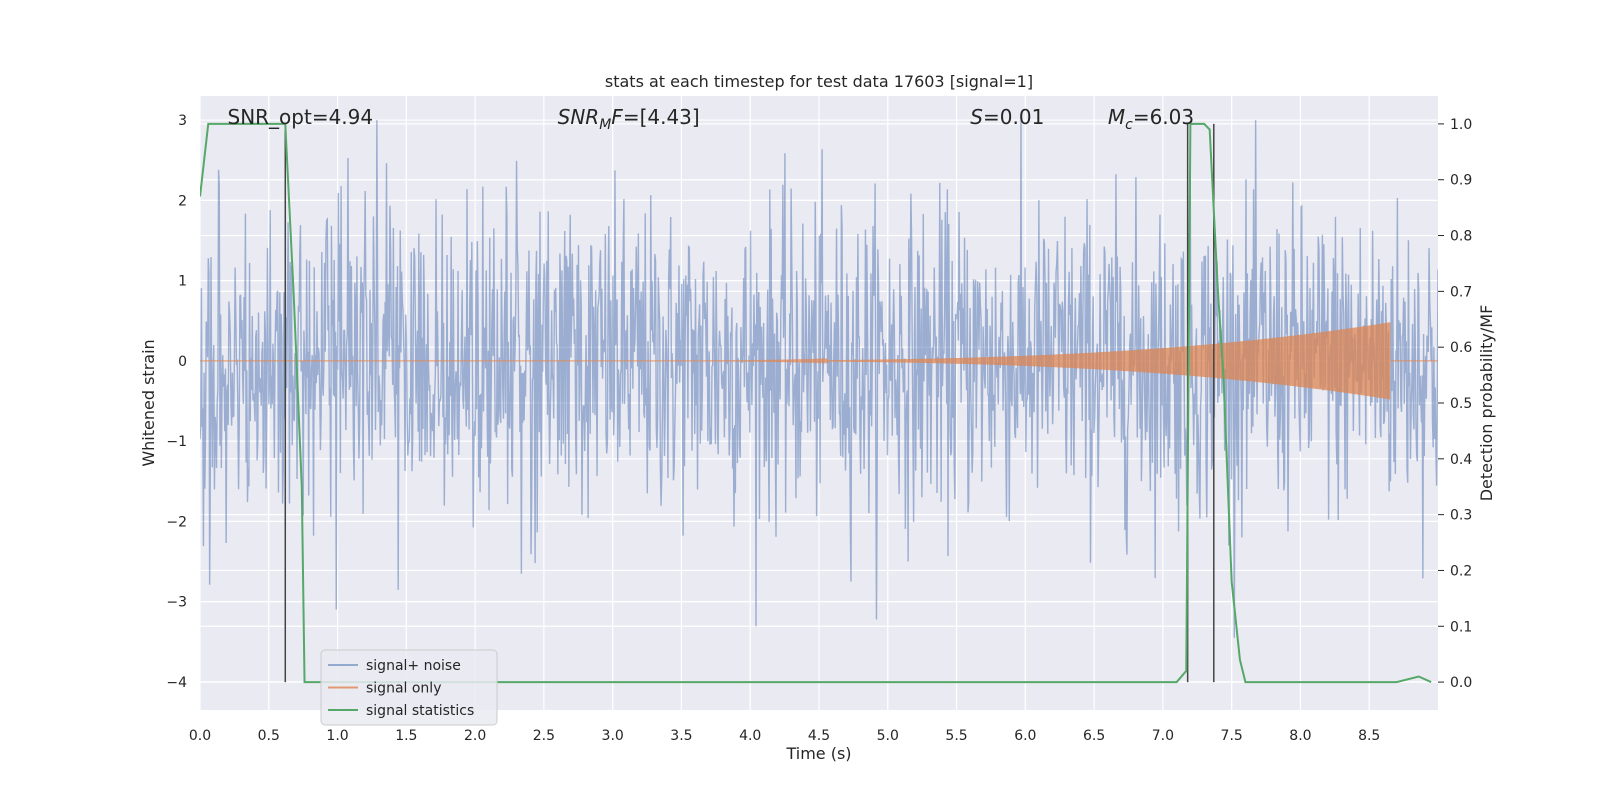 The width and height of the screenshot is (1600, 800). I want to click on x-tick-label: 8.0, so click(1300, 736).